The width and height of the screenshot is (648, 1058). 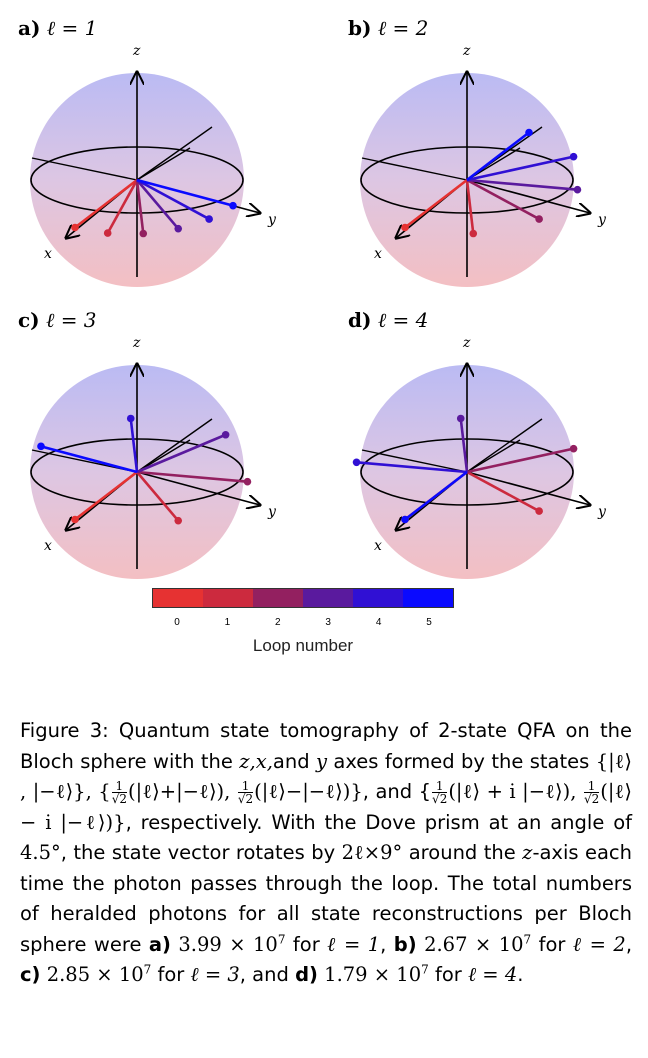 What do you see at coordinates (308, 791) in the screenshot?
I see `caption-math: (|ℓ⟩−|−ℓ⟩)}` at bounding box center [308, 791].